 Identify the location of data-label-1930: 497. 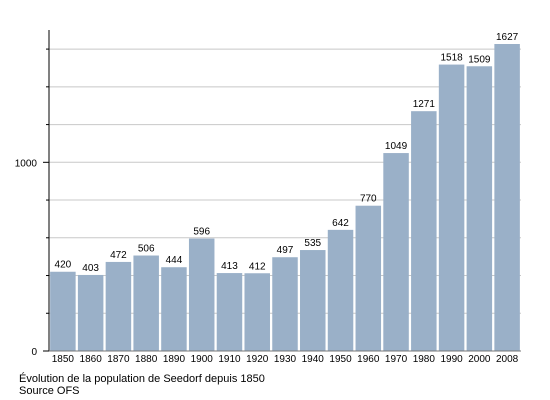
(285, 250).